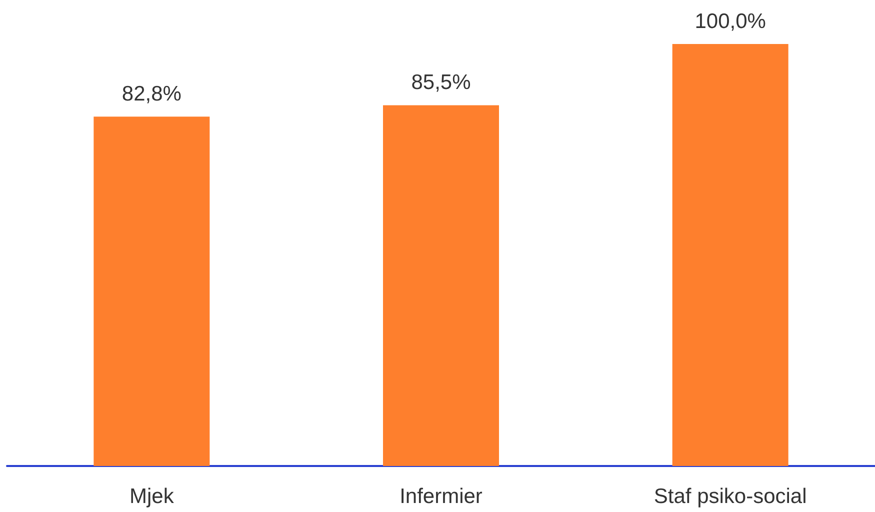 Image resolution: width=875 pixels, height=512 pixels. I want to click on x-tick-label: Mjek, so click(151, 496).